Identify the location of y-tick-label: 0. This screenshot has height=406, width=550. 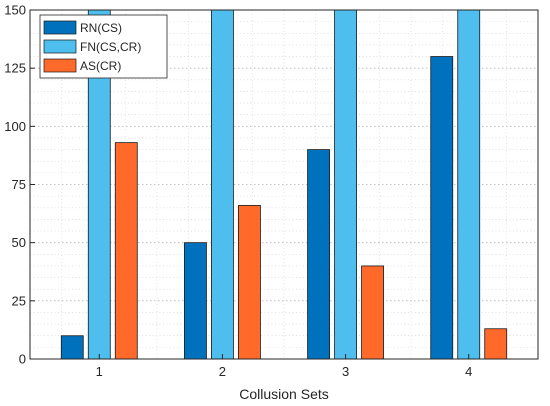
(22, 359).